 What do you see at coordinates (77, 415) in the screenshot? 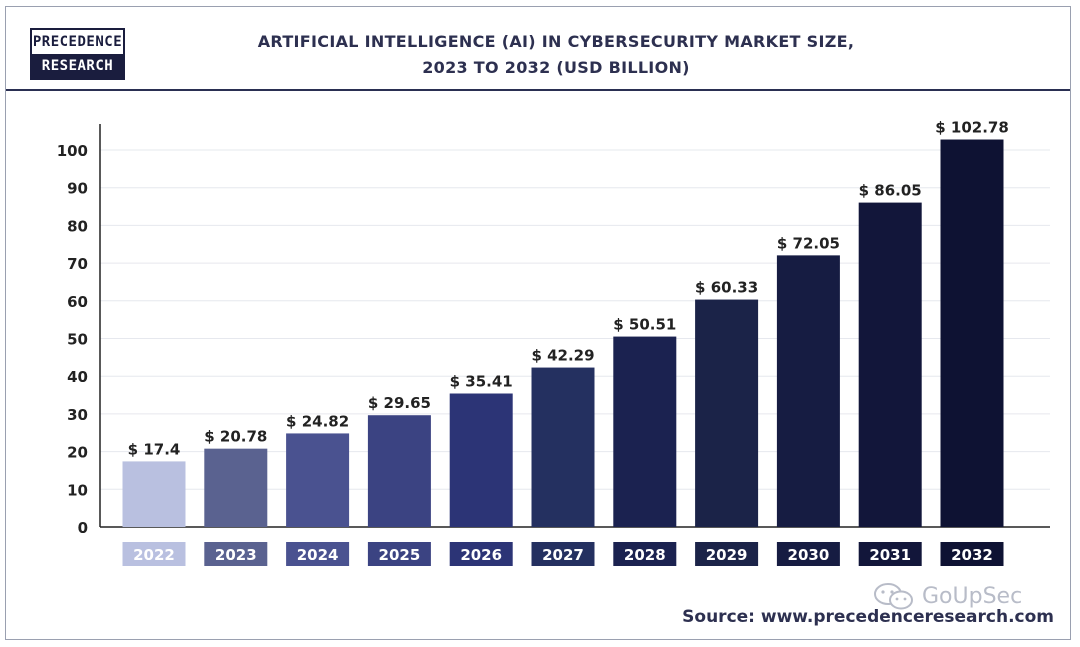
I see `y-tick-label: 30` at bounding box center [77, 415].